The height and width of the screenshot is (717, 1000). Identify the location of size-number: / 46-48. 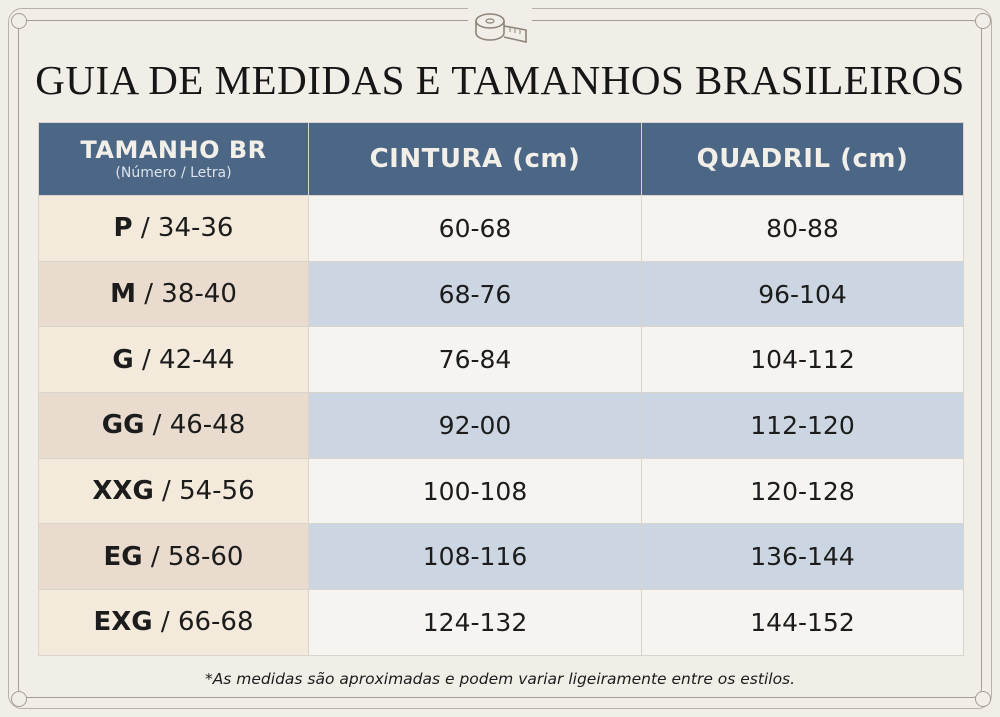
(195, 425).